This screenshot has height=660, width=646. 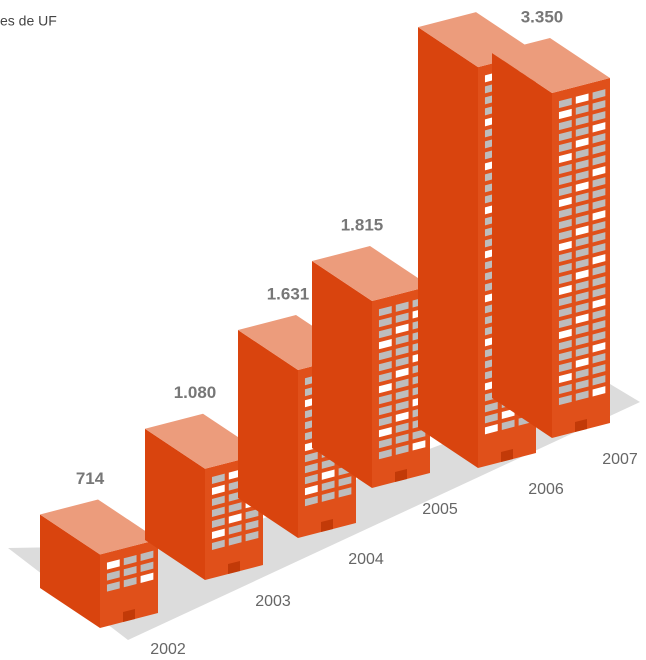 What do you see at coordinates (440, 509) in the screenshot?
I see `x-tick-label: 2005` at bounding box center [440, 509].